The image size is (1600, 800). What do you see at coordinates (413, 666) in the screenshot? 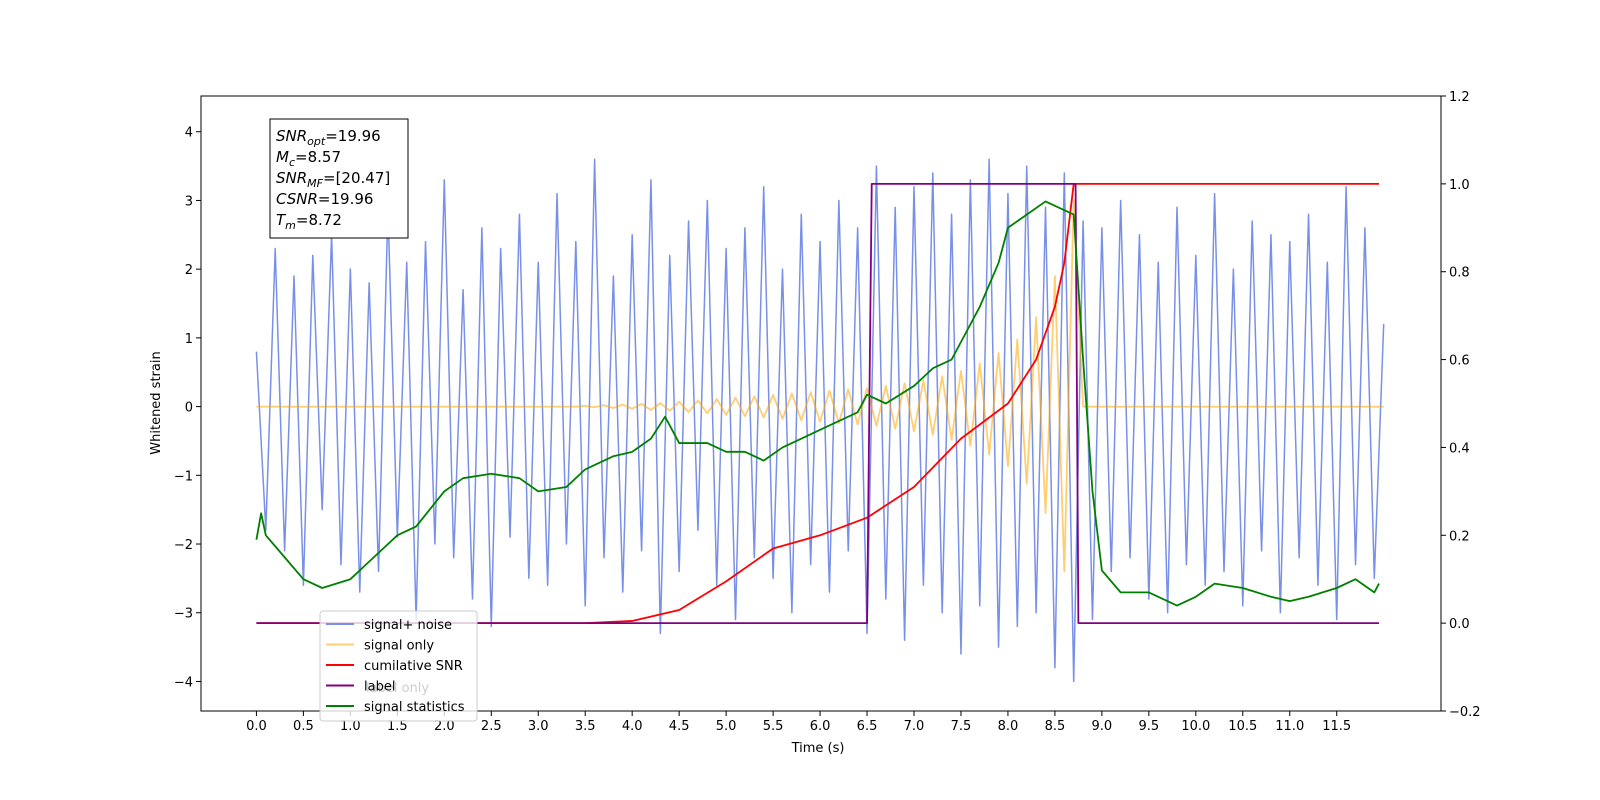
I see `legend-label: cumilative SNR` at bounding box center [413, 666].